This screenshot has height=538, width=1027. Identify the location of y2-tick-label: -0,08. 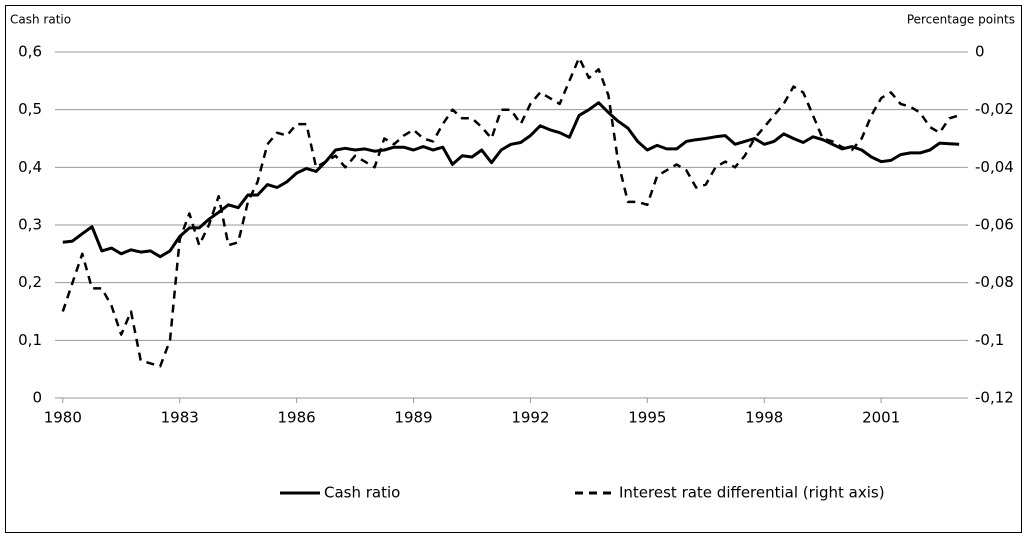
(994, 282).